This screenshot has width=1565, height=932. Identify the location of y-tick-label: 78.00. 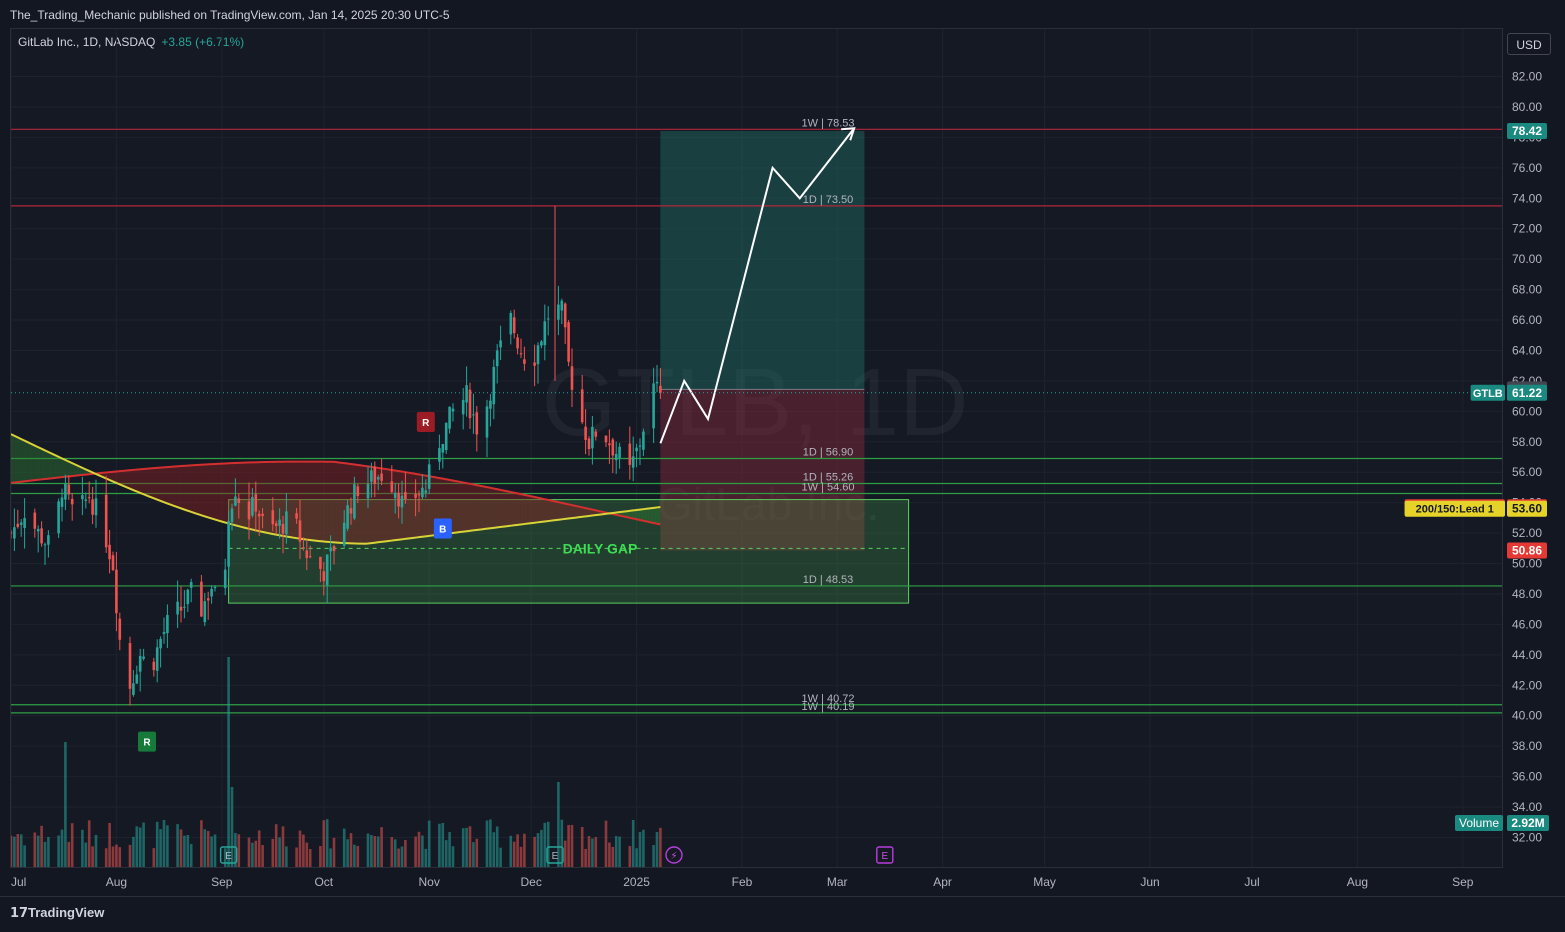
(1527, 137).